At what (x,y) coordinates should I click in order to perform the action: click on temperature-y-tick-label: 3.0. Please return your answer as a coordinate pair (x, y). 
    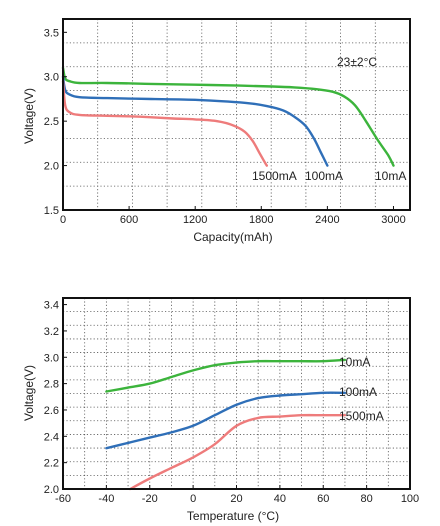
    Looking at the image, I should click on (51, 358).